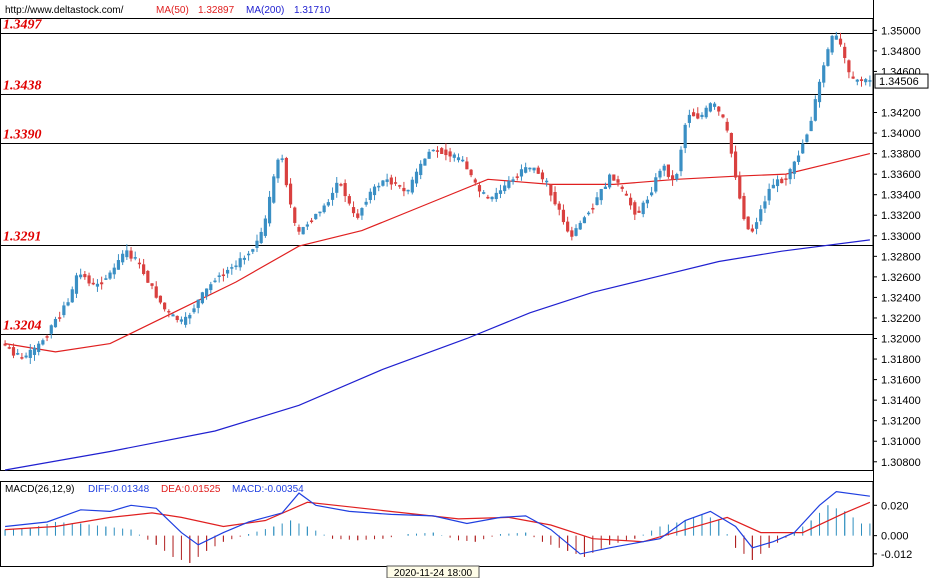 The height and width of the screenshot is (578, 930). Describe the element at coordinates (268, 489) in the screenshot. I see `macd-value-label: MACD:-0.00354` at that location.